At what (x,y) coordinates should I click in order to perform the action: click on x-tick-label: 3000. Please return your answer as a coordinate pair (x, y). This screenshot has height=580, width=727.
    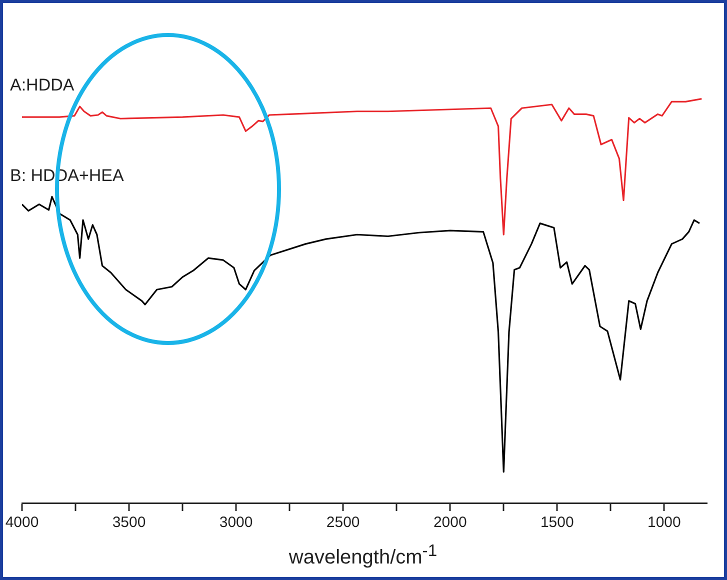
    Looking at the image, I should click on (236, 523).